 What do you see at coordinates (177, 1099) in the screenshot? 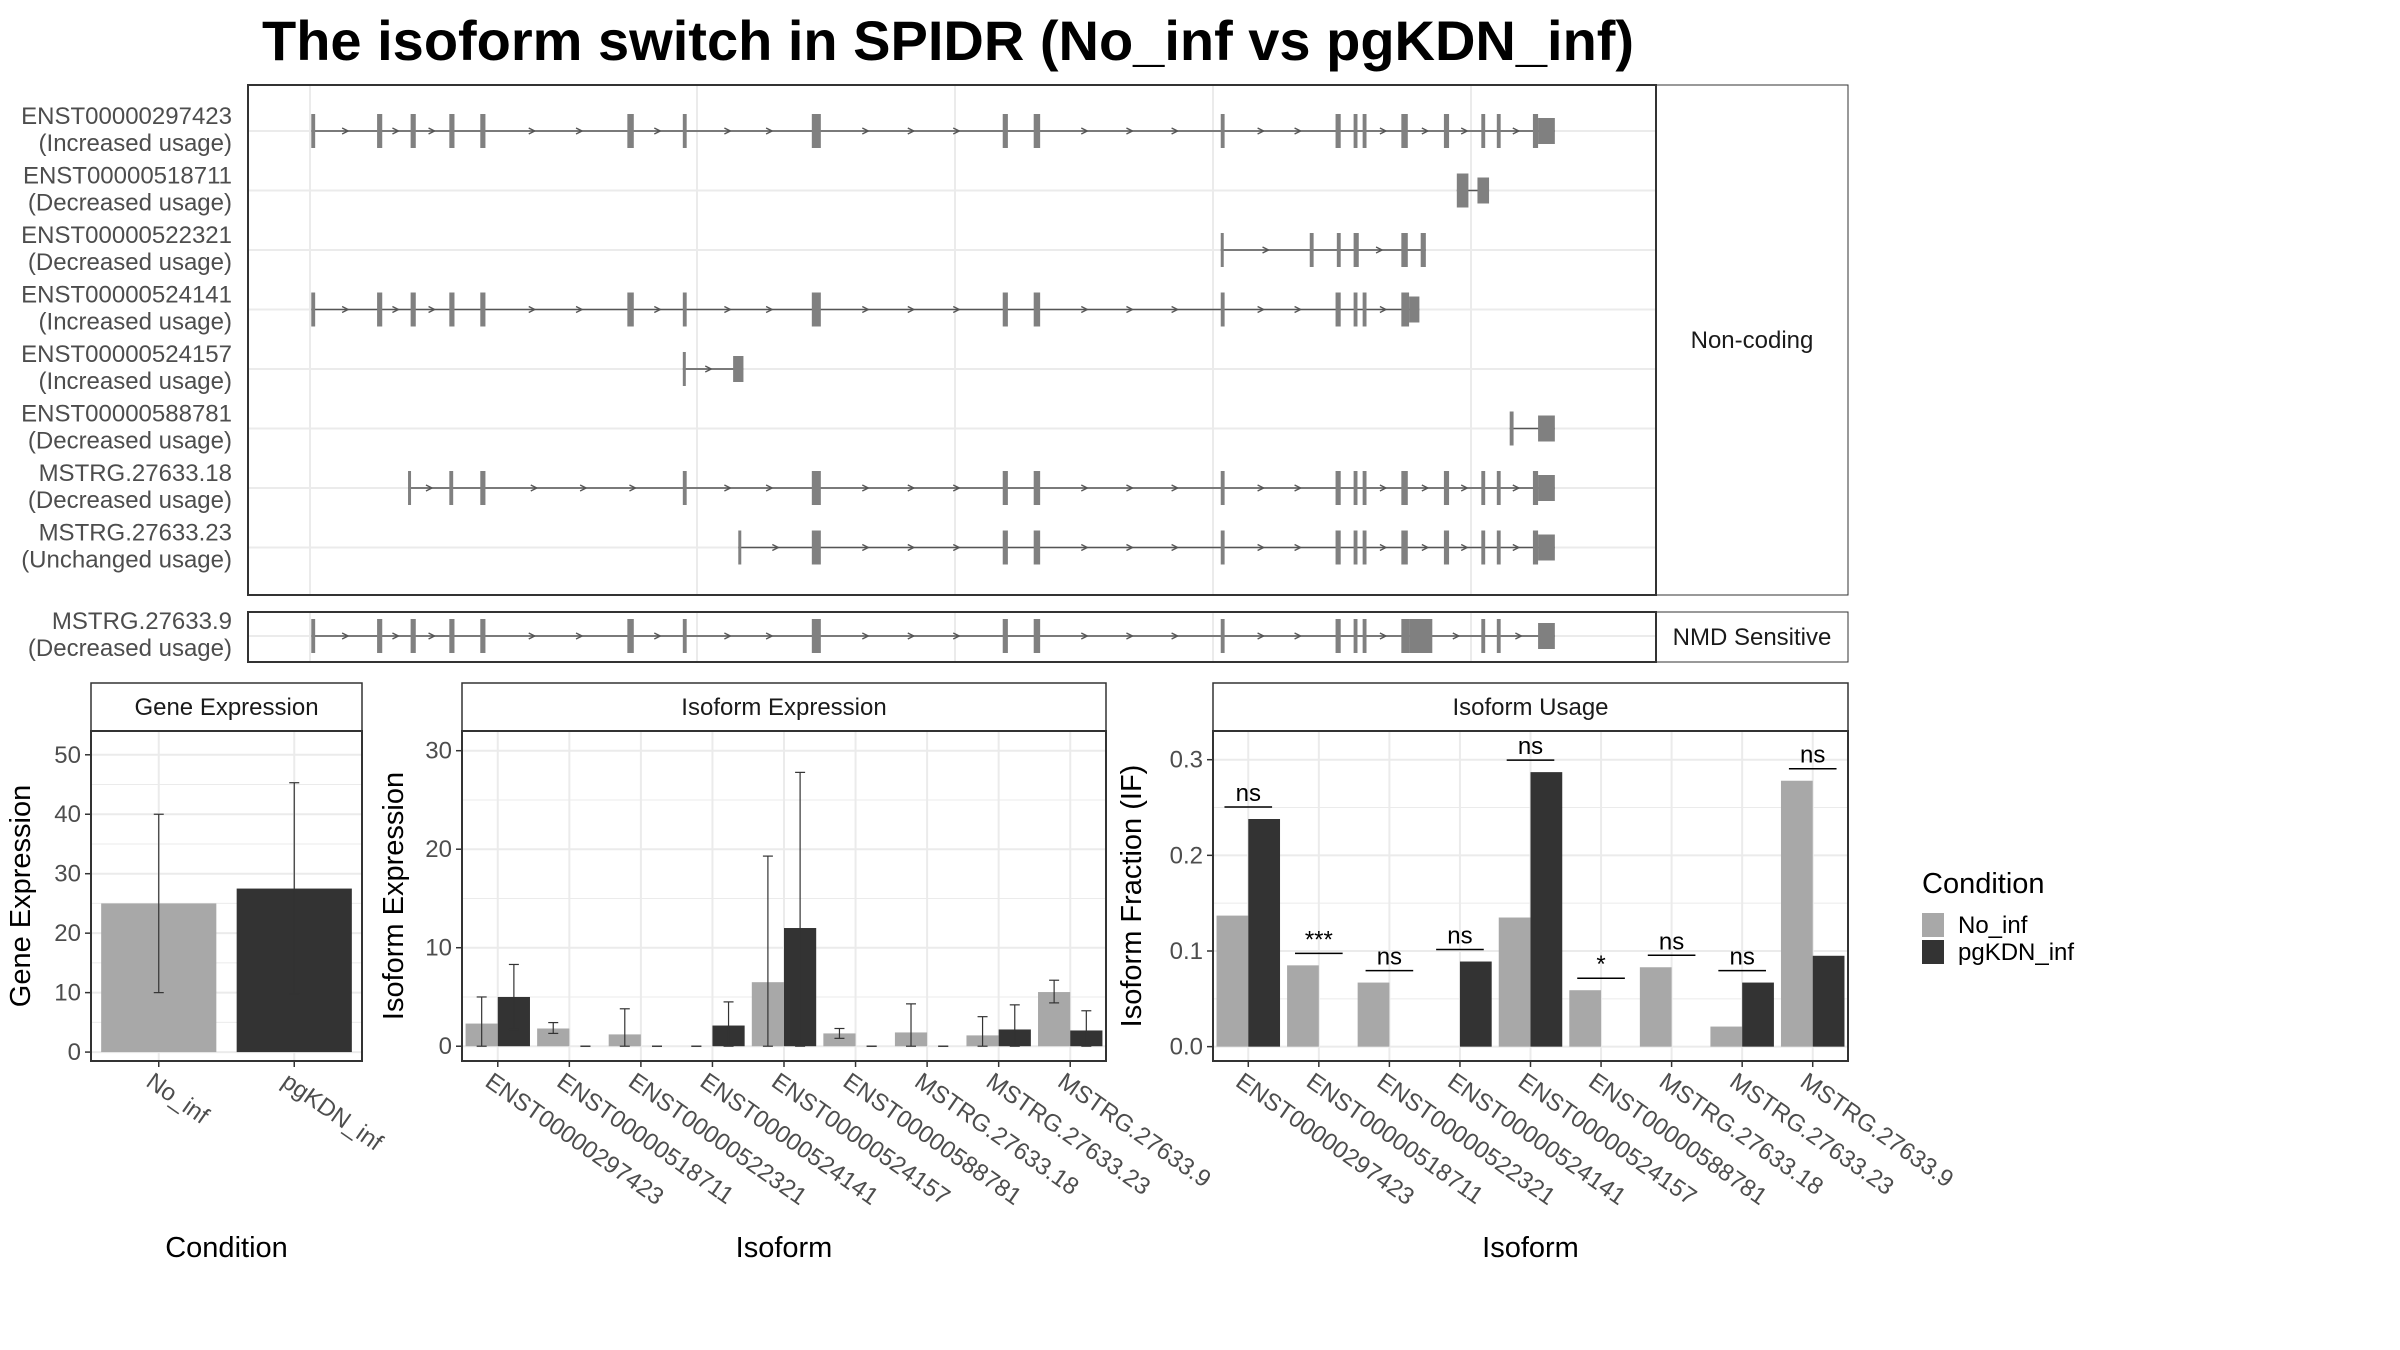
I see `x-tick-label: No_inf` at bounding box center [177, 1099].